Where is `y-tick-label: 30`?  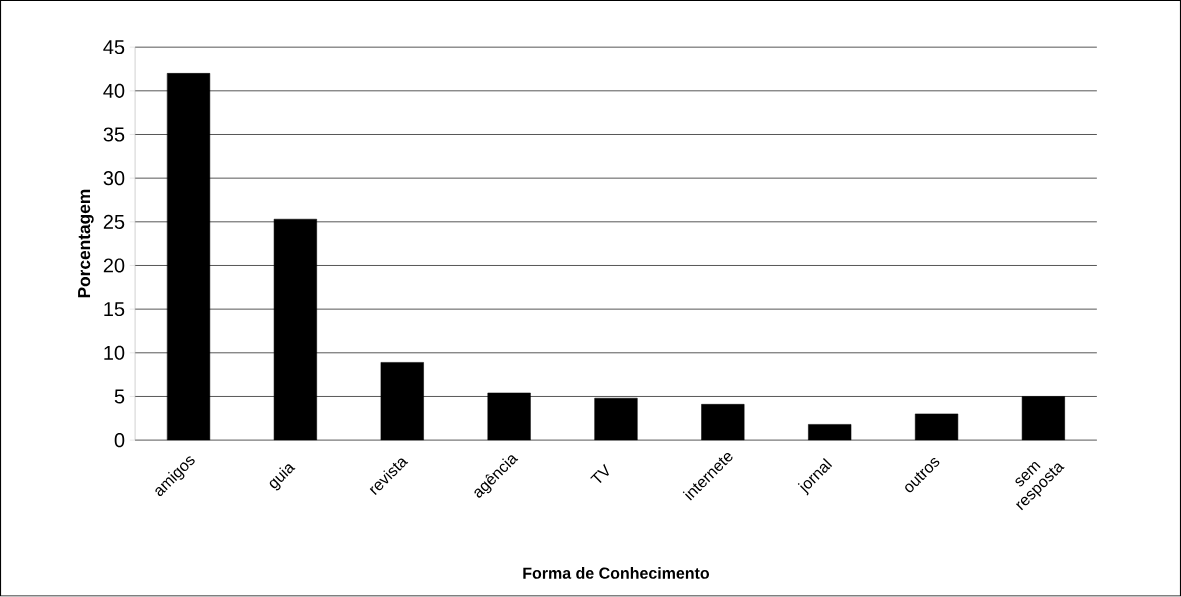 y-tick-label: 30 is located at coordinates (114, 178).